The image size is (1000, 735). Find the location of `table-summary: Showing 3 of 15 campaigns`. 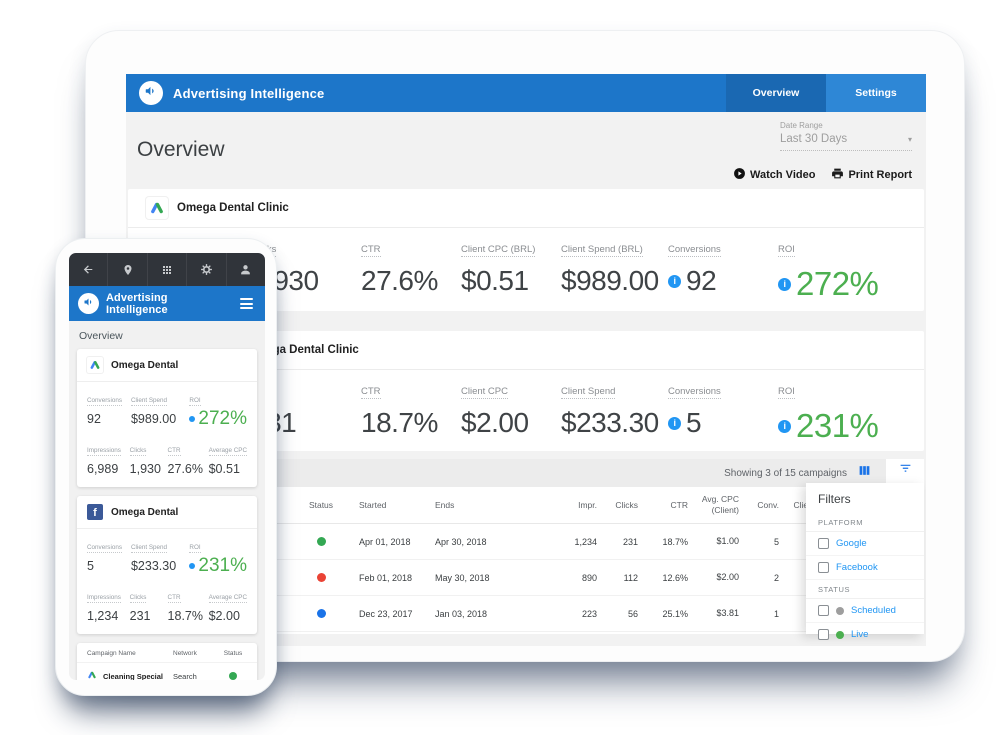

table-summary: Showing 3 of 15 campaigns is located at coordinates (785, 473).